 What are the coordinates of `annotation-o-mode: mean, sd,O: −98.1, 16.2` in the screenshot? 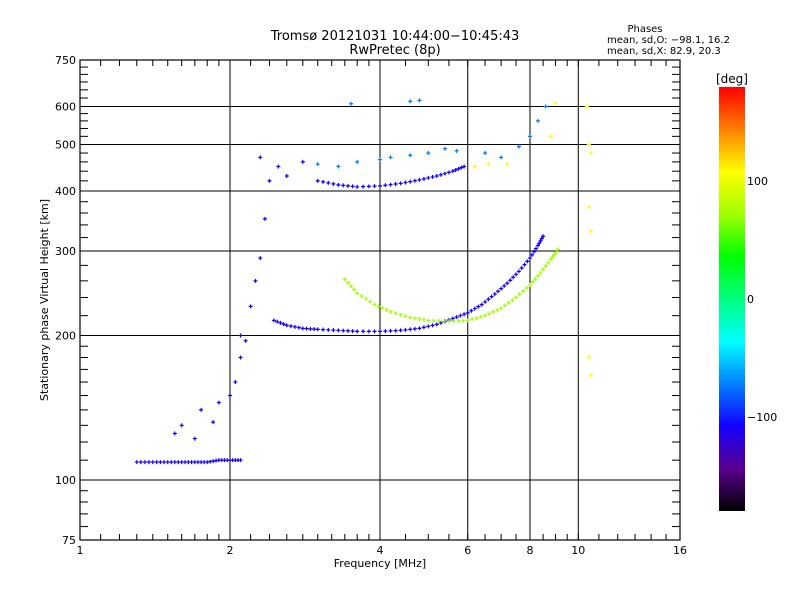 It's located at (668, 40).